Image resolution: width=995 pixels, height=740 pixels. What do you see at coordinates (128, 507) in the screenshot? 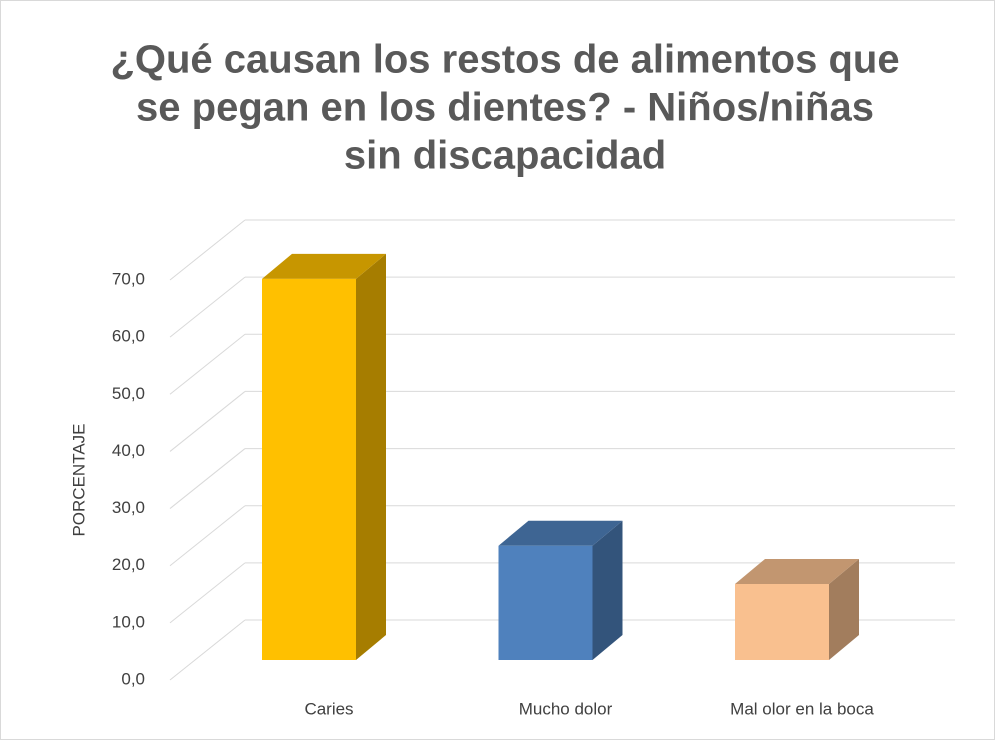
I see `y-tick-label: 30,0` at bounding box center [128, 507].